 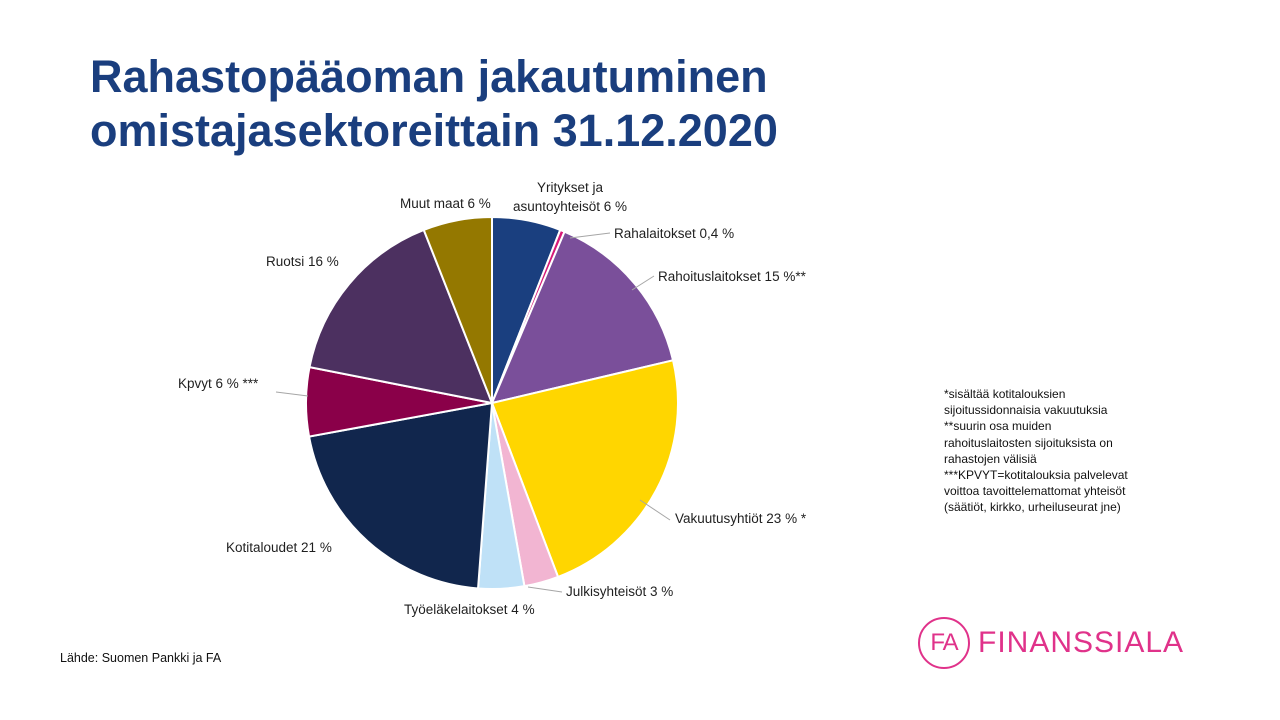 I want to click on title-line-2: omistajasektoreittain 31.12.2020, so click(x=434, y=130).